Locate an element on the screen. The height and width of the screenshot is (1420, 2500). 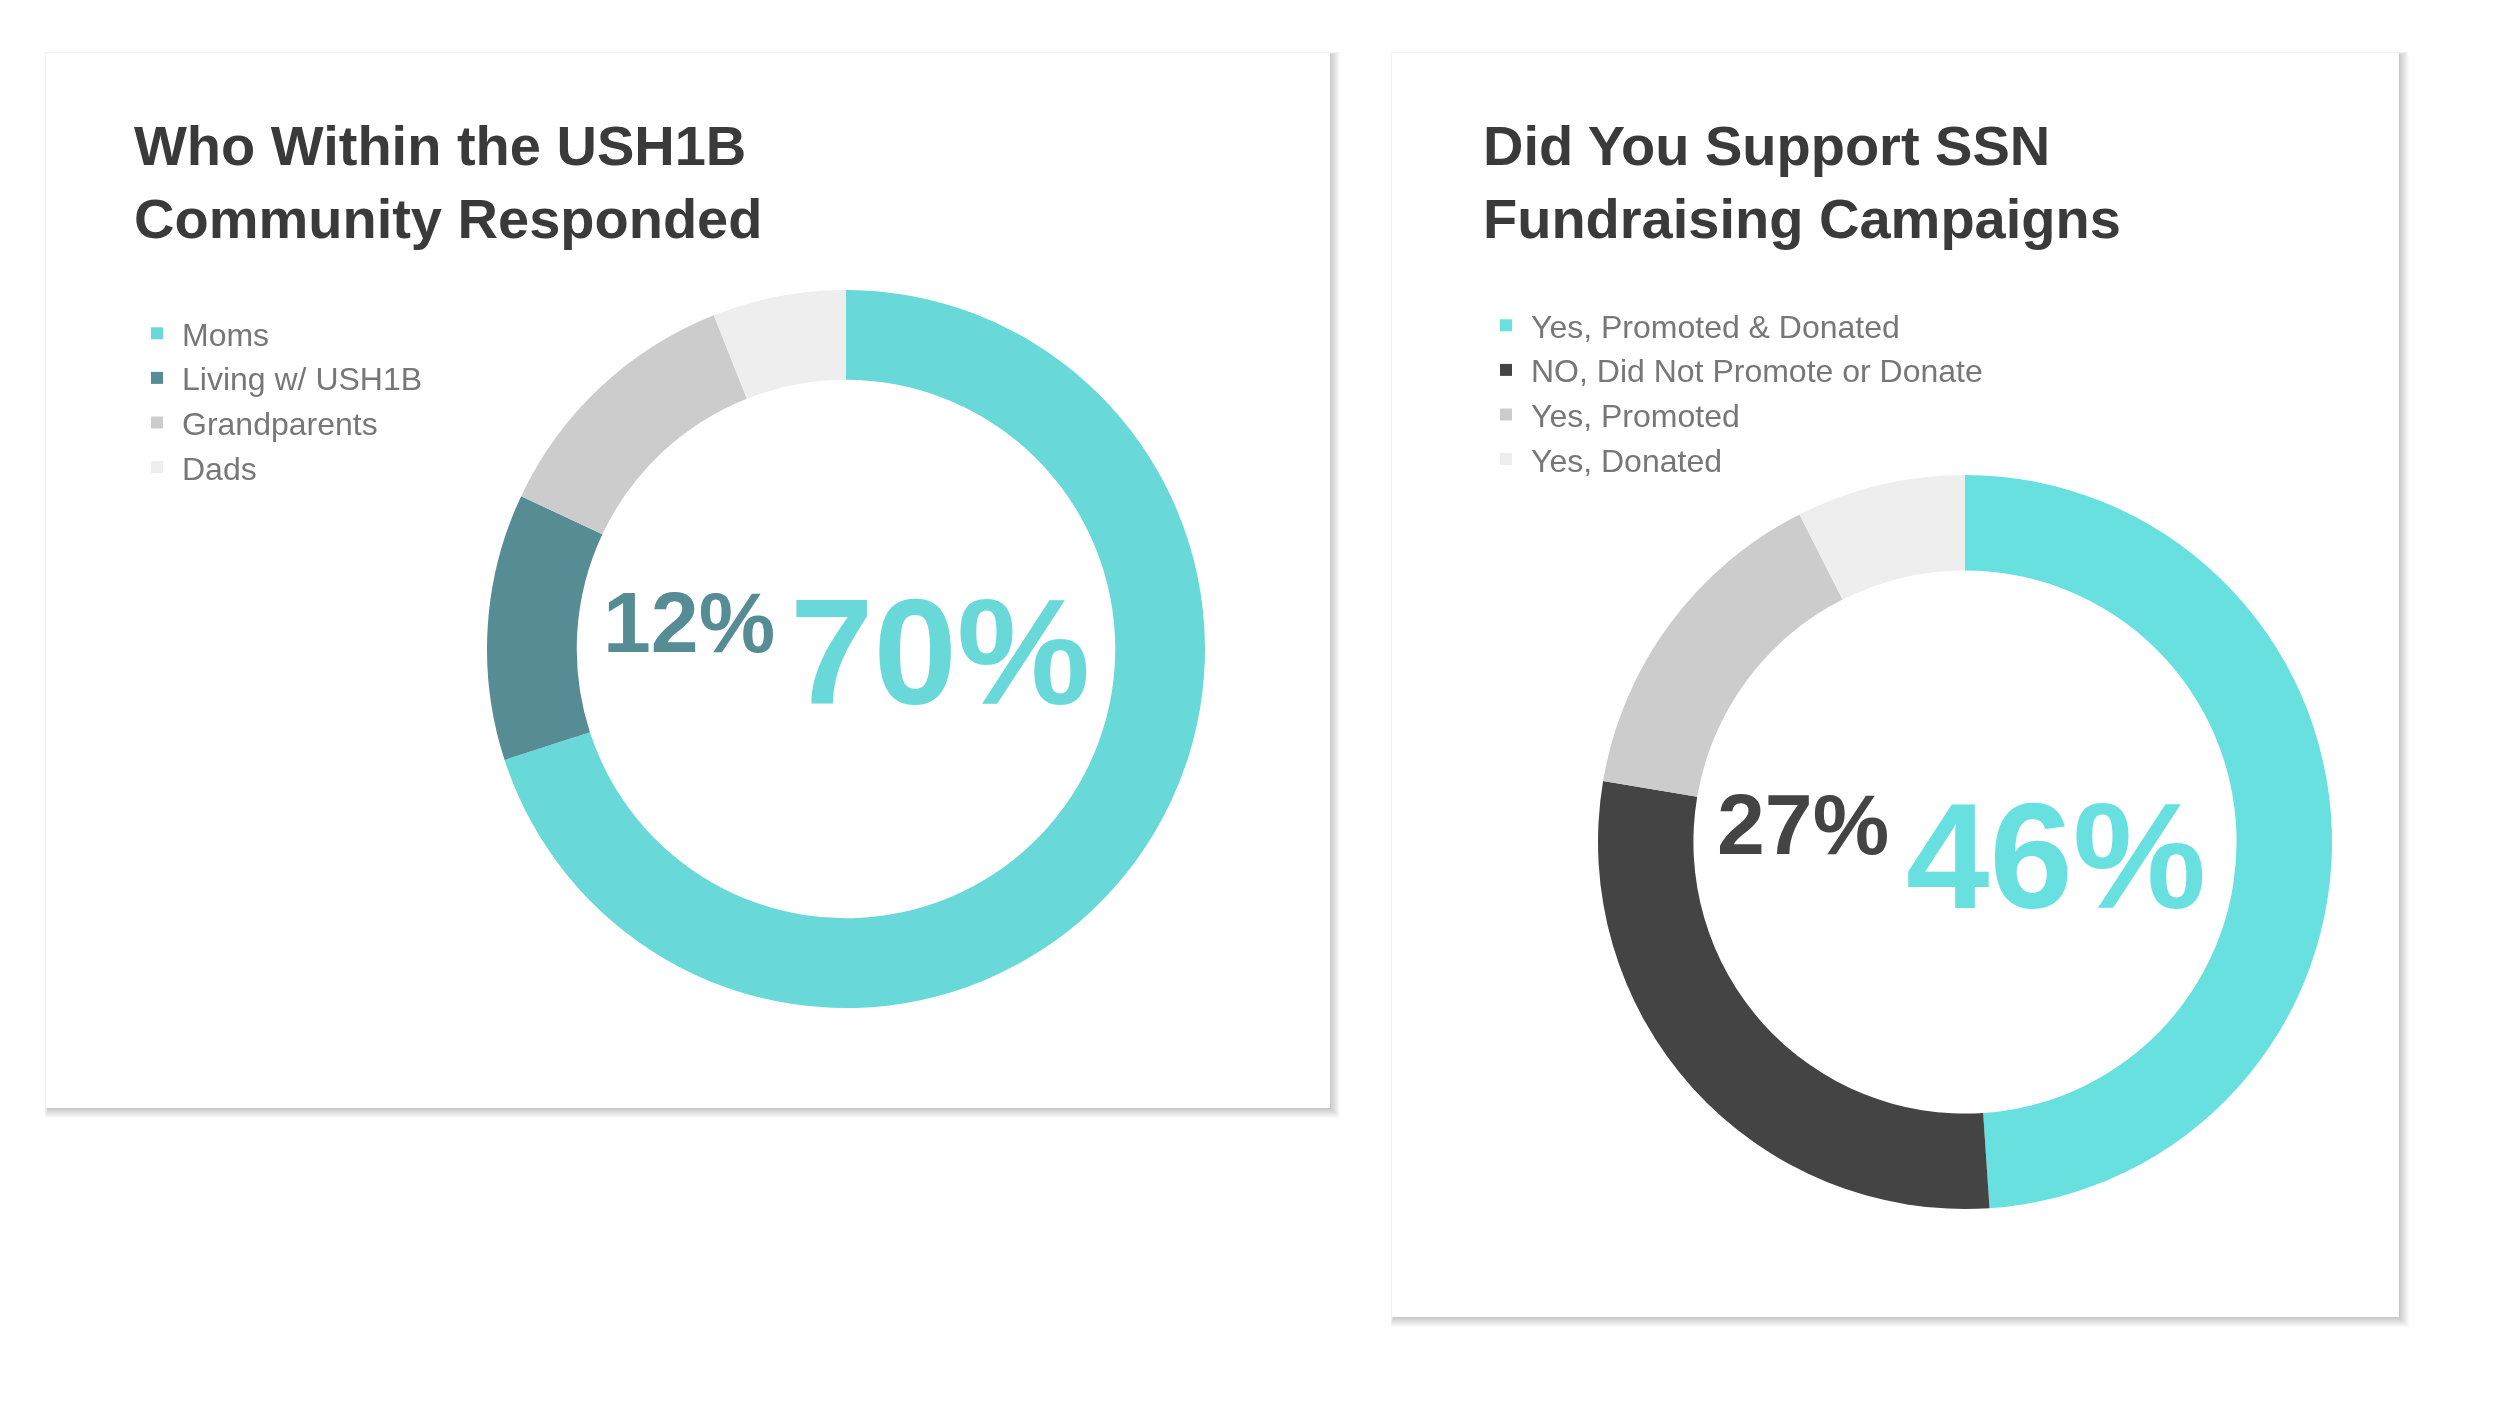
legend-label: Dads is located at coordinates (219, 468).